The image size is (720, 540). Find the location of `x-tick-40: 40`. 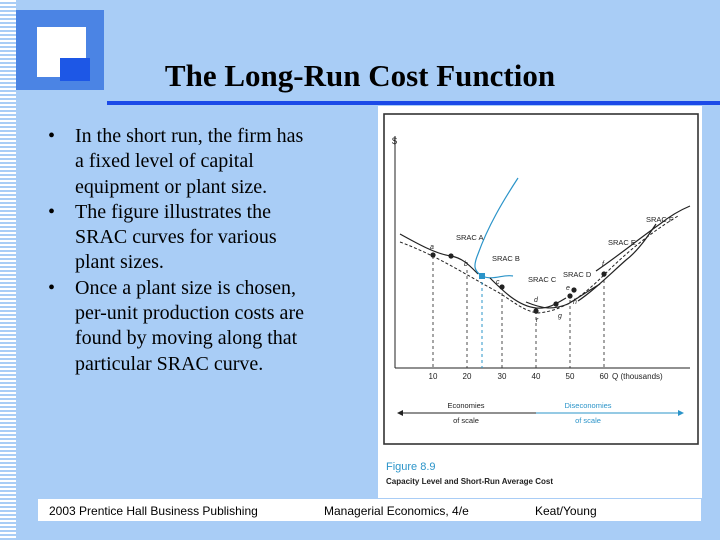

x-tick-40: 40 is located at coordinates (536, 376).